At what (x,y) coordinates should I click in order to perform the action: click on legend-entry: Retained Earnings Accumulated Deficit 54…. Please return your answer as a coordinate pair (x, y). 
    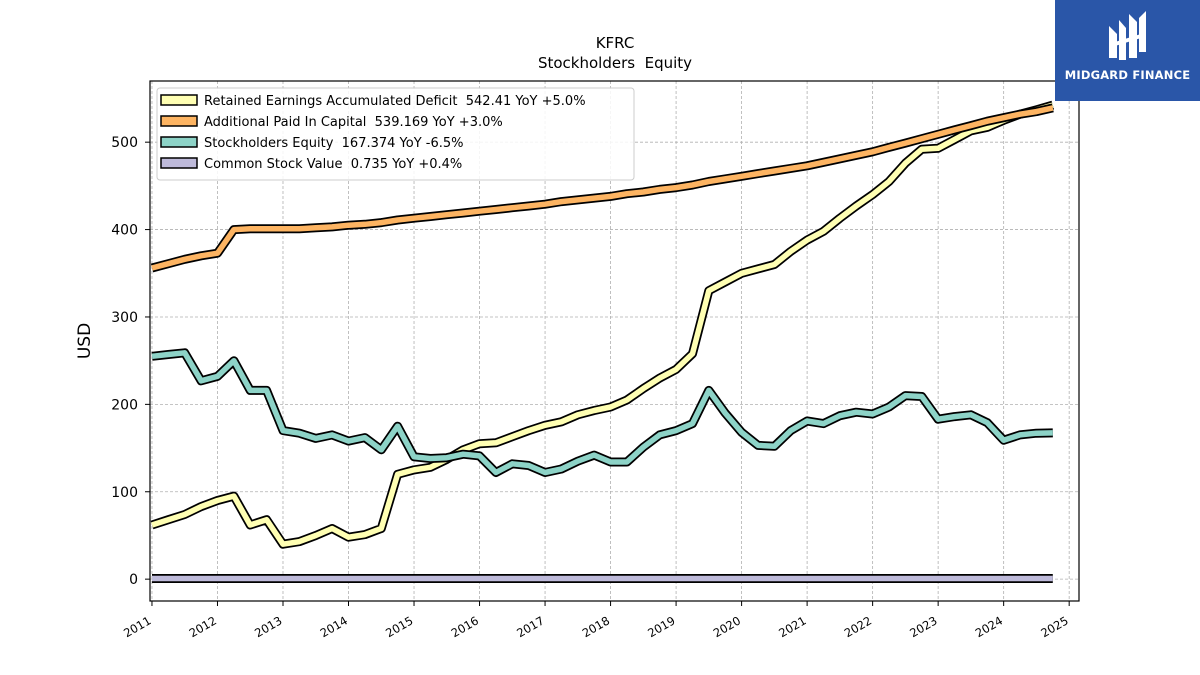
    Looking at the image, I should click on (395, 101).